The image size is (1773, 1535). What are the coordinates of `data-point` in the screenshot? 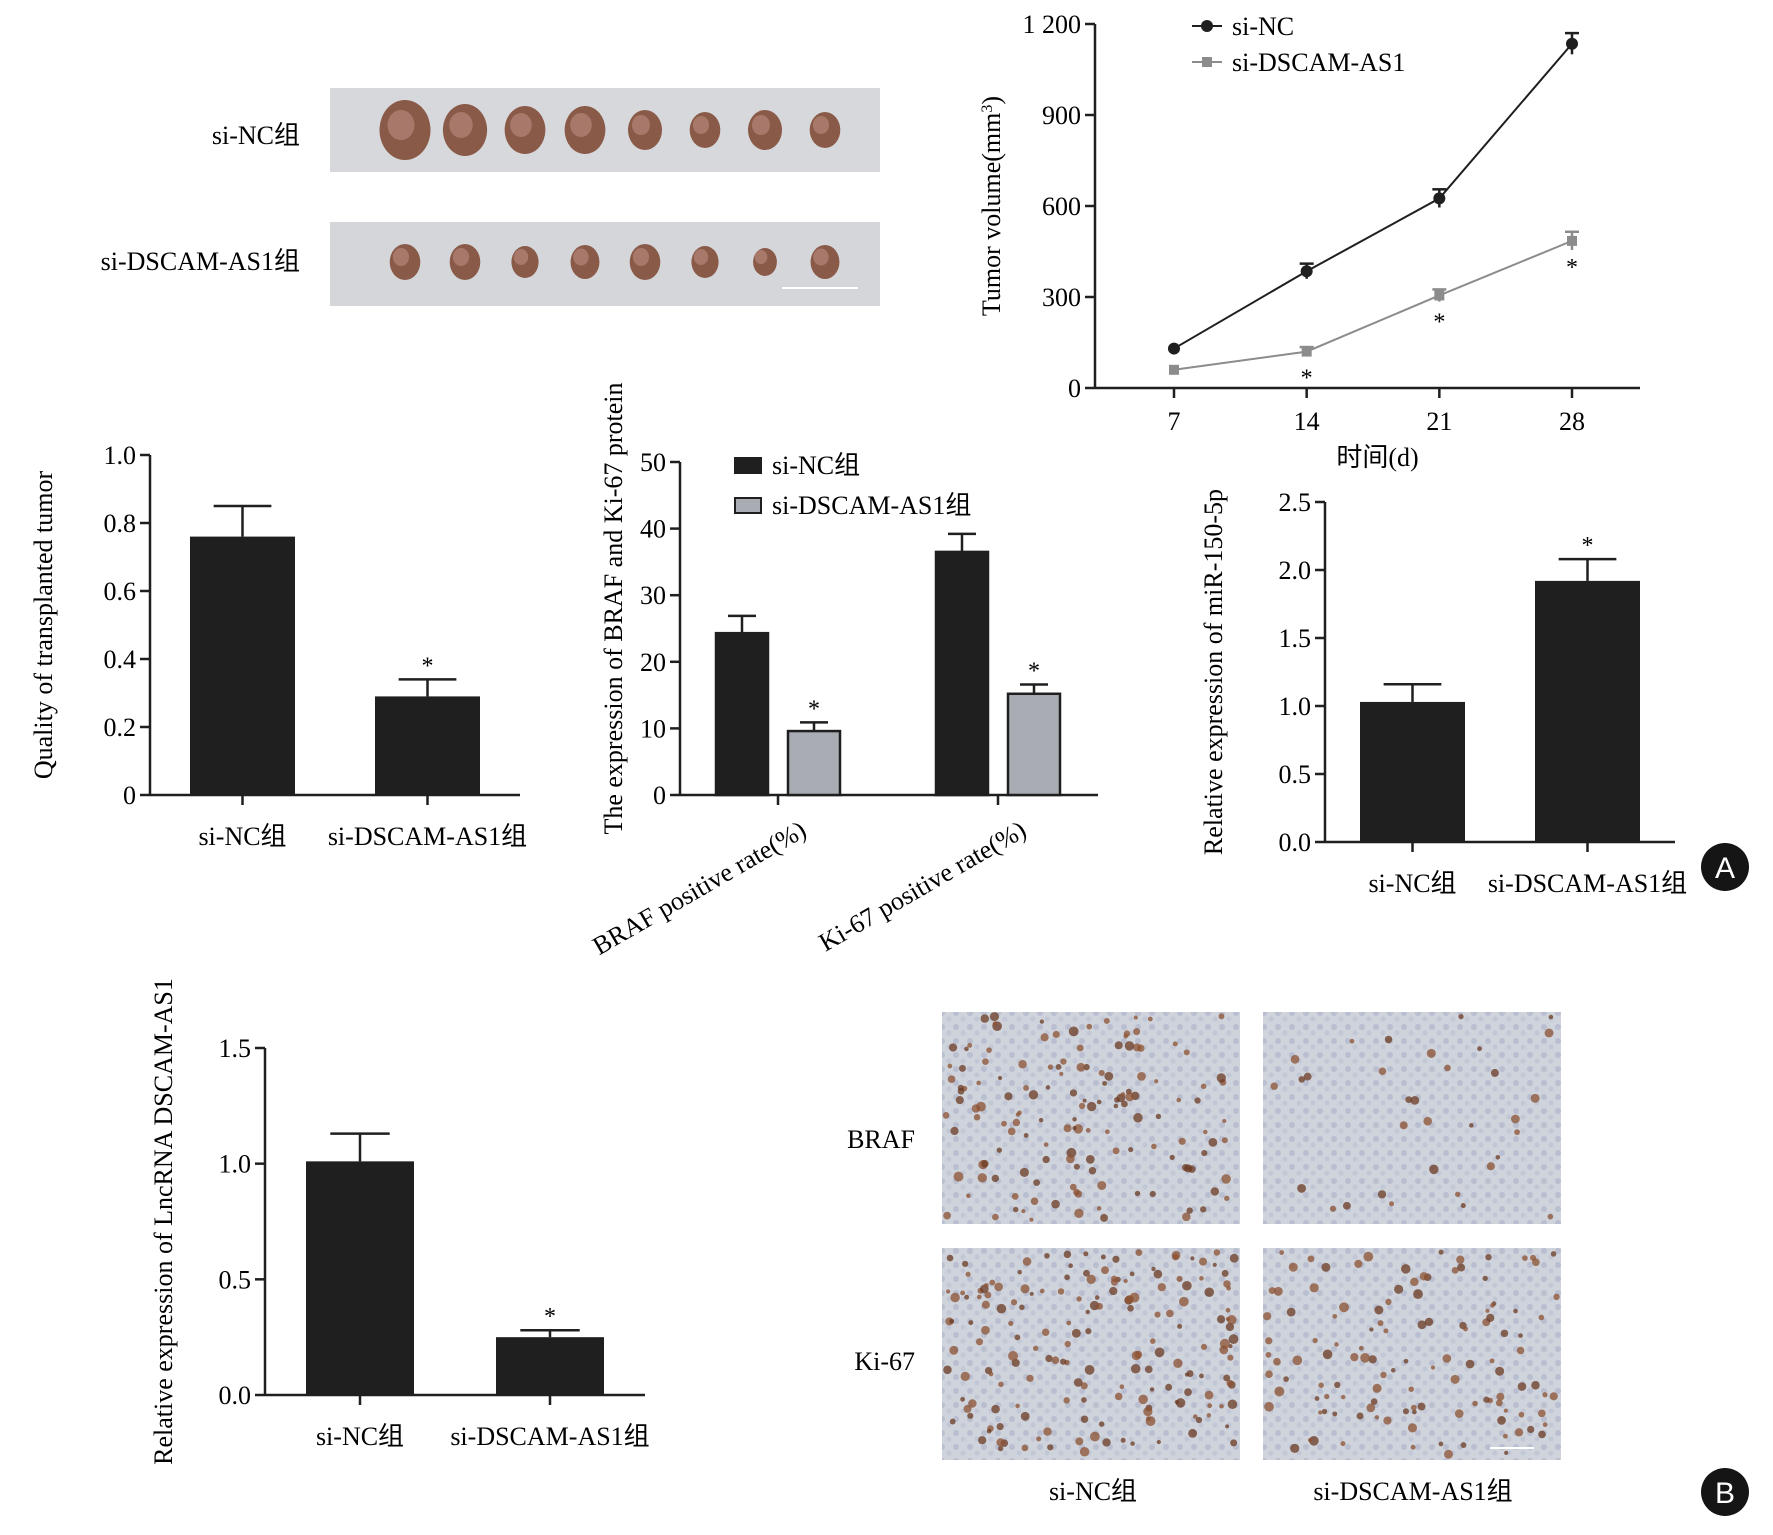 It's located at (1174, 348).